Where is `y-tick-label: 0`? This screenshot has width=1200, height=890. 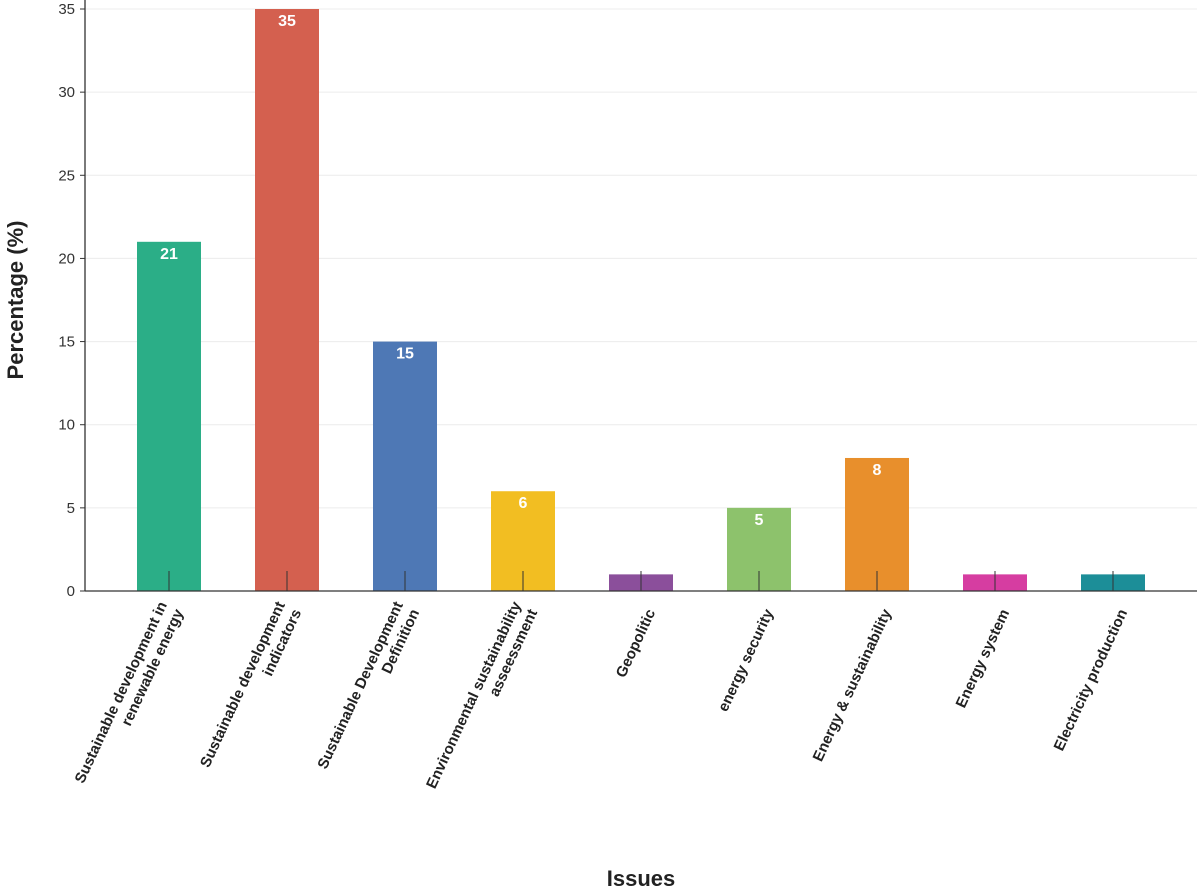 y-tick-label: 0 is located at coordinates (71, 591).